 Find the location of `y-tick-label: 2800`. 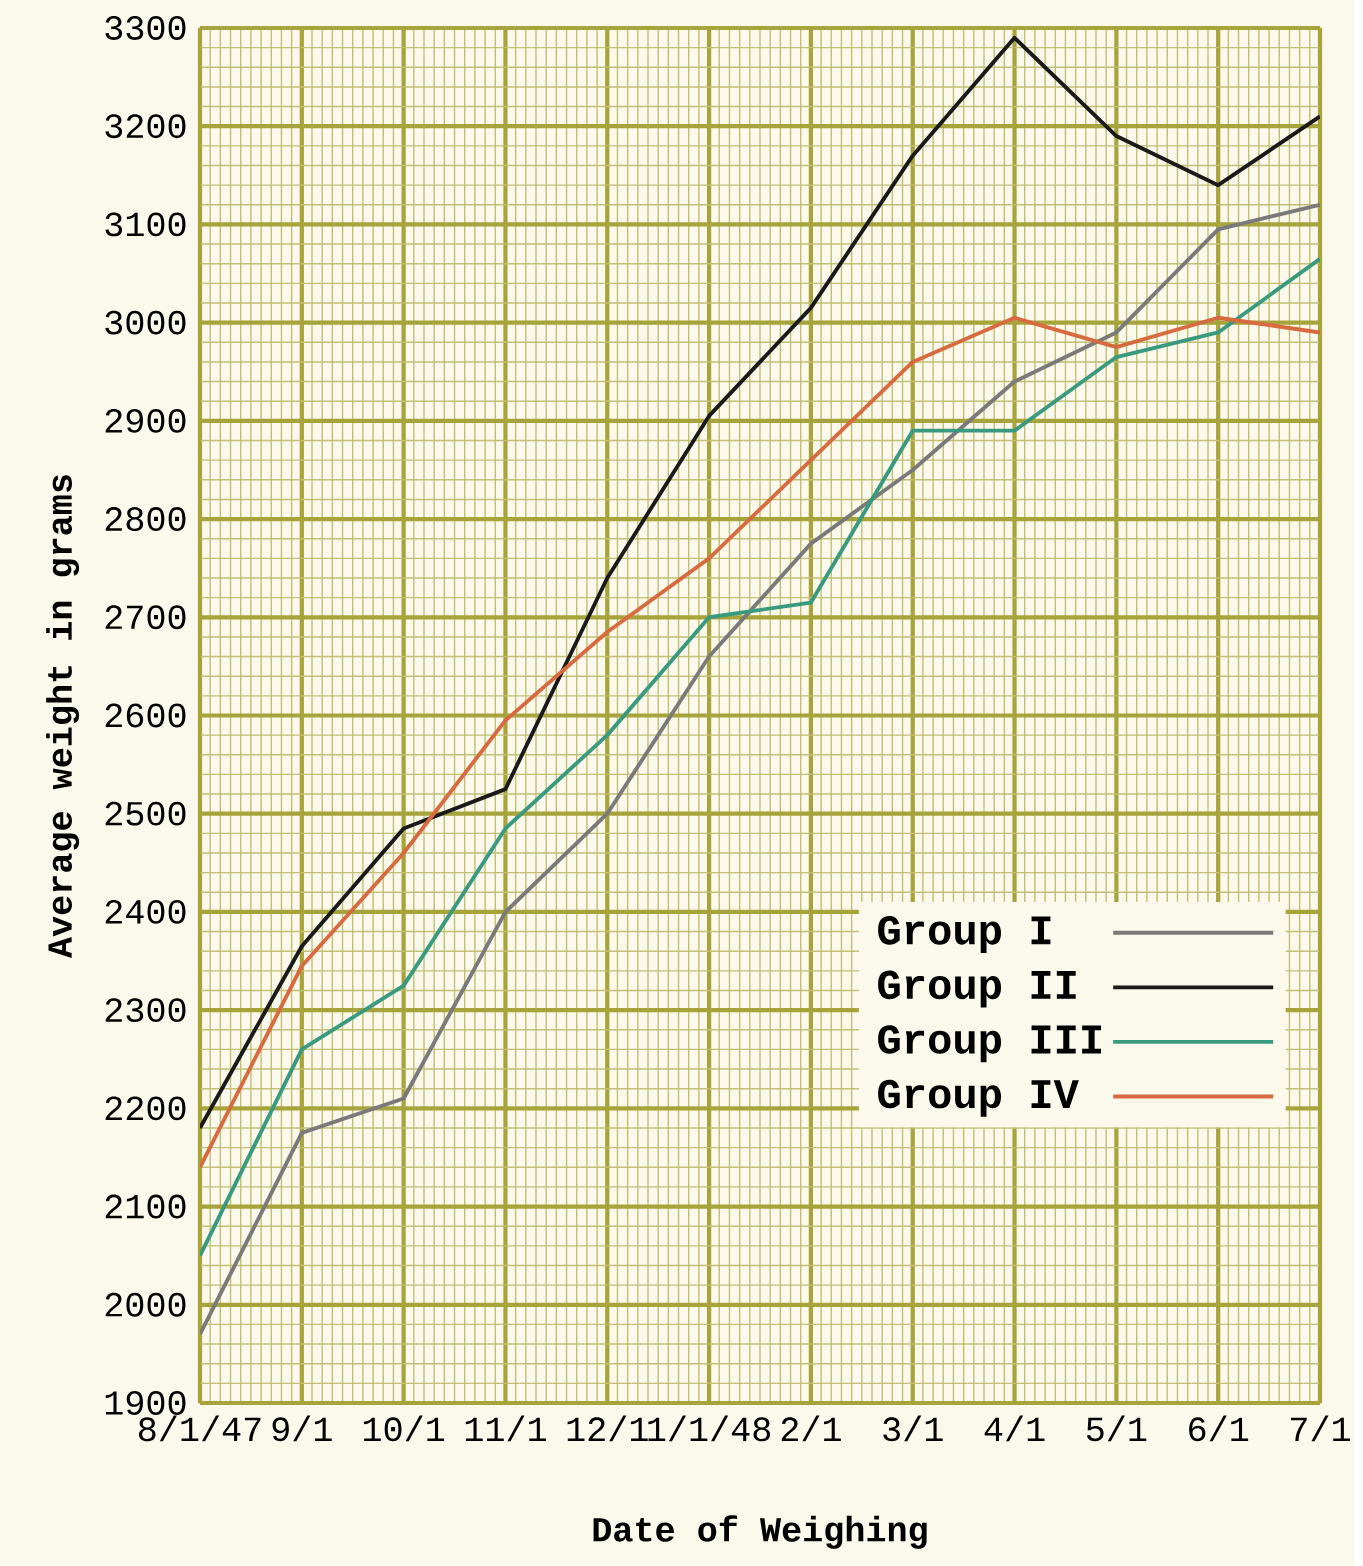

y-tick-label: 2800 is located at coordinates (145, 519).